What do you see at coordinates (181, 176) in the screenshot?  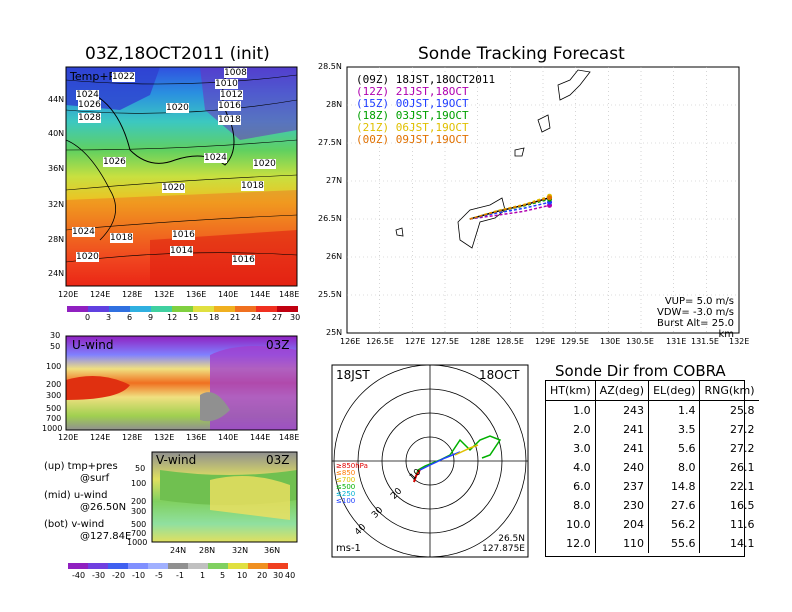 I see `temp-map` at bounding box center [181, 176].